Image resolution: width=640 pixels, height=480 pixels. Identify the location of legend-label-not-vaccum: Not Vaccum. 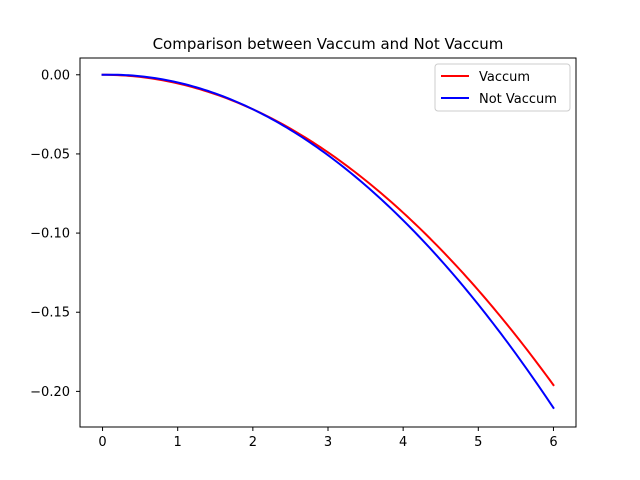
(518, 99).